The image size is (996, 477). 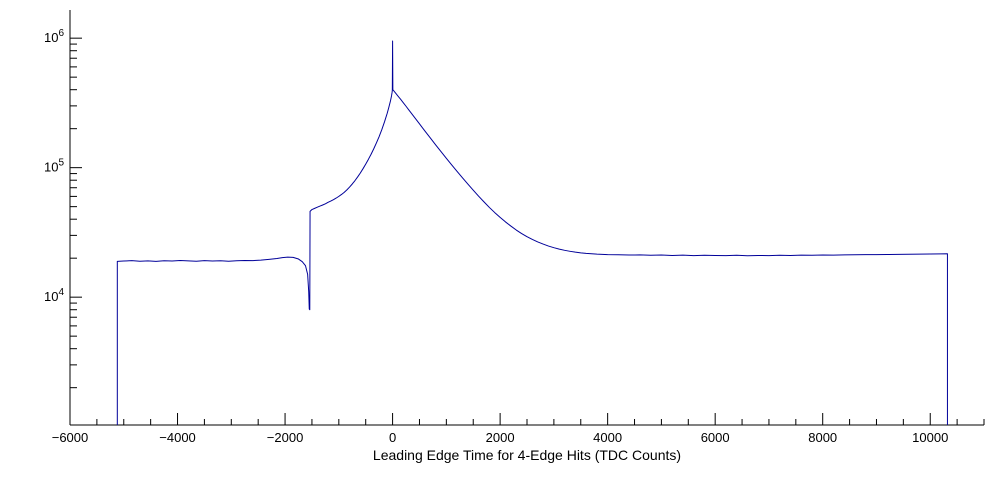 What do you see at coordinates (177, 437) in the screenshot?
I see `x-tick-label: −4000` at bounding box center [177, 437].